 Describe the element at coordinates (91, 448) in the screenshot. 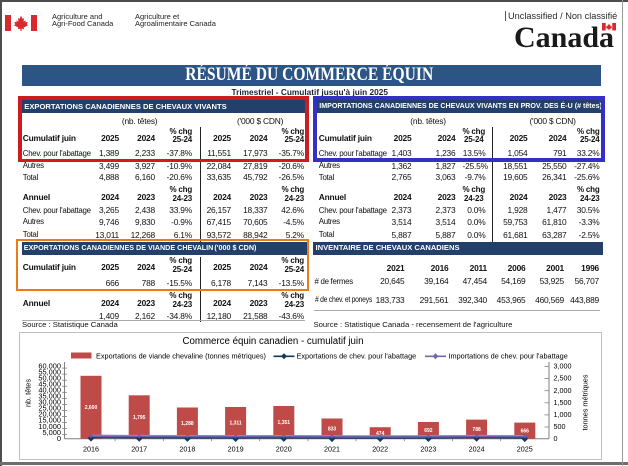

I see `svg-text: 2016` at that location.